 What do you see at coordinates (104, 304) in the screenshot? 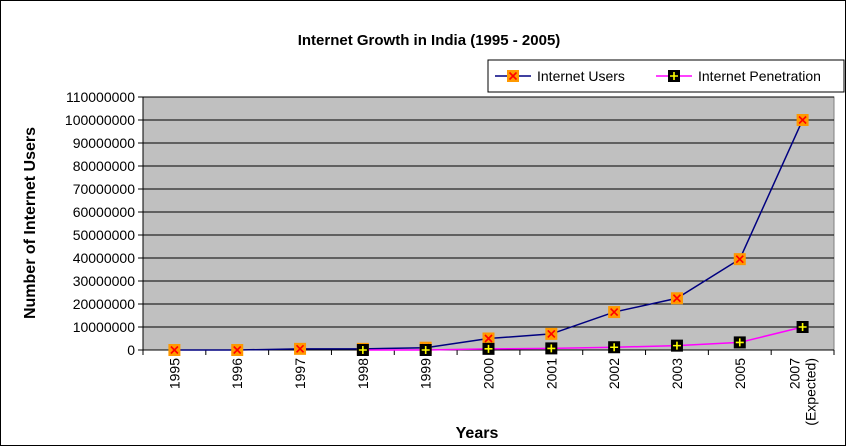
I see `y-tick-label: 20000000` at bounding box center [104, 304].